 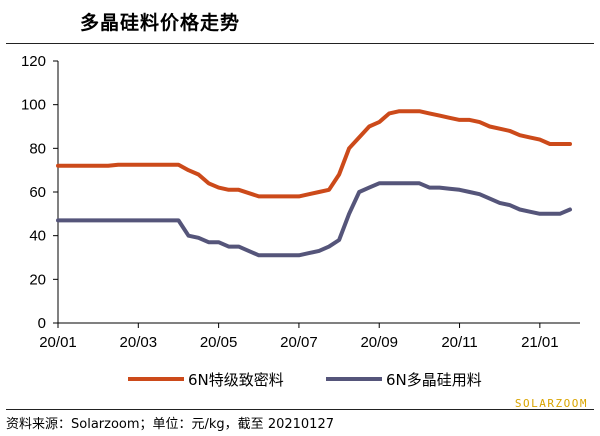 What do you see at coordinates (459, 342) in the screenshot?
I see `x-tick-label: 20/11` at bounding box center [459, 342].